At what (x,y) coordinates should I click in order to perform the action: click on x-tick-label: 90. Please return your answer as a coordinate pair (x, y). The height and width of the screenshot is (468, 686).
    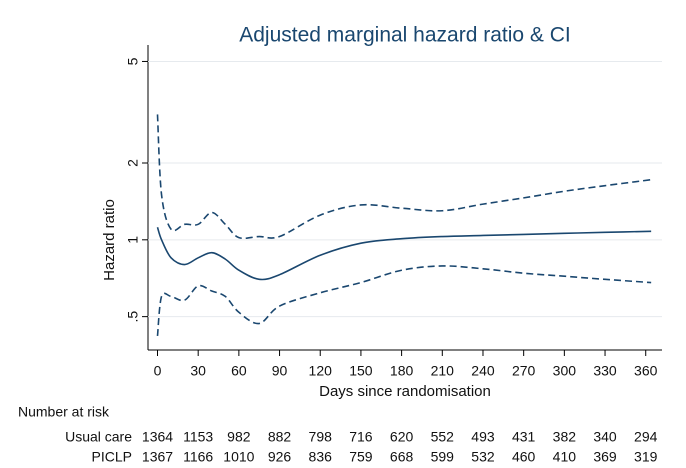
    Looking at the image, I should click on (280, 371).